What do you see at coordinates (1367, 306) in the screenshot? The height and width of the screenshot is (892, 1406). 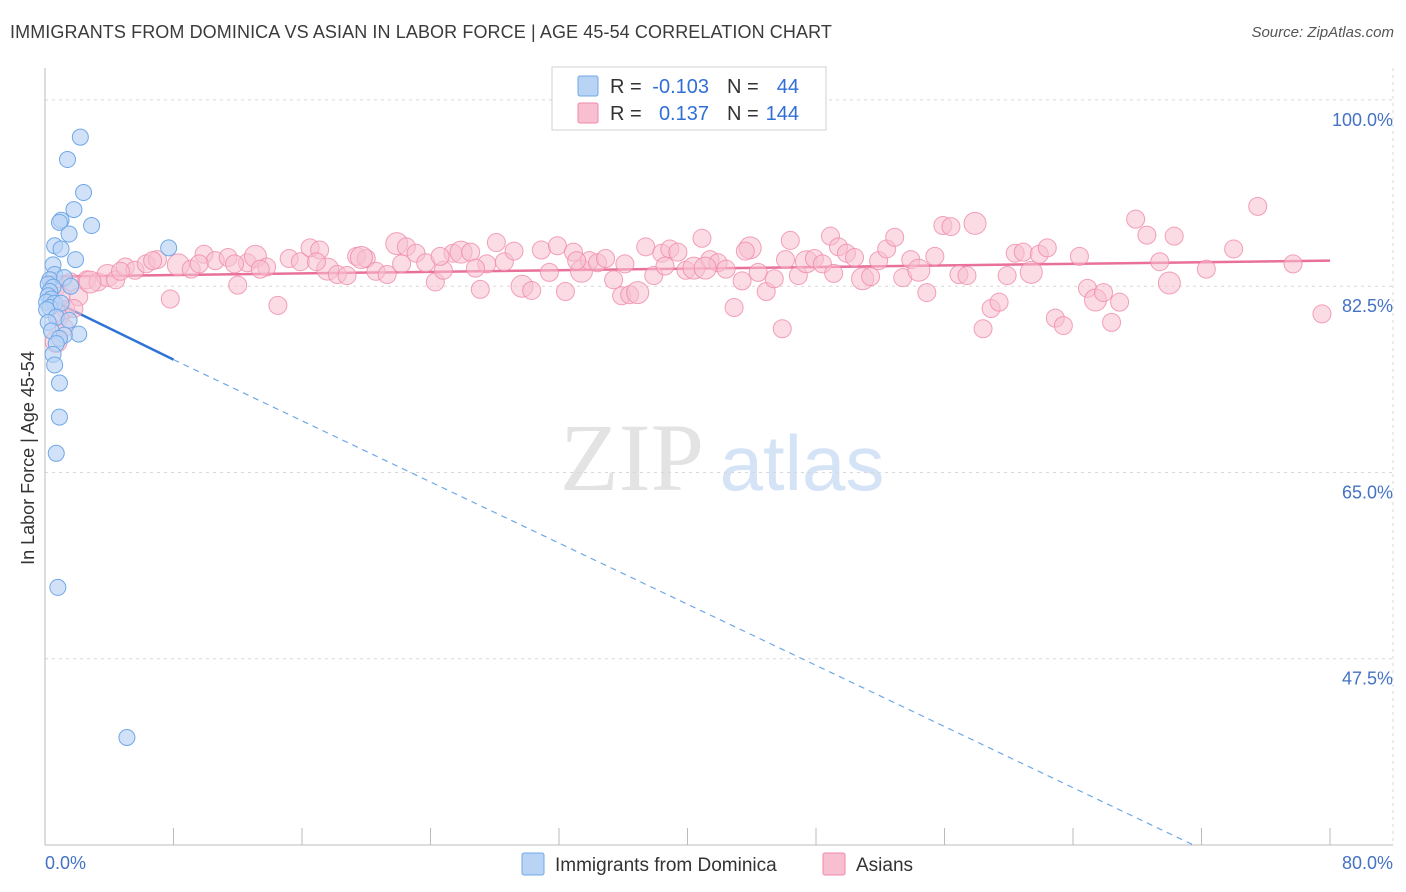 I see `y-tick-label-2: 82.5%` at bounding box center [1367, 306].